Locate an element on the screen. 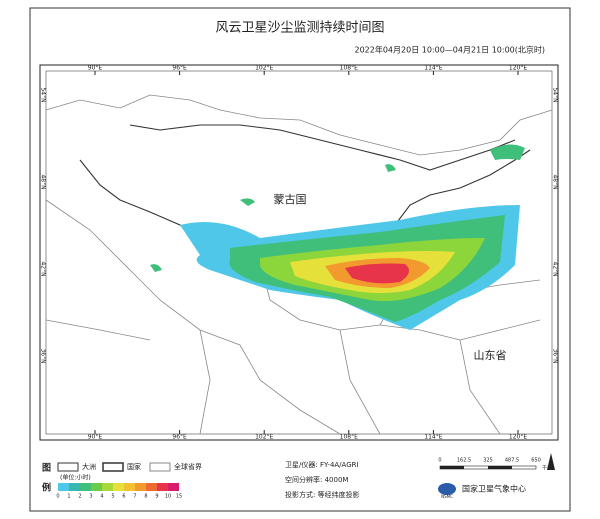 The image size is (600, 519). colorbar-tick: 10 is located at coordinates (168, 497).